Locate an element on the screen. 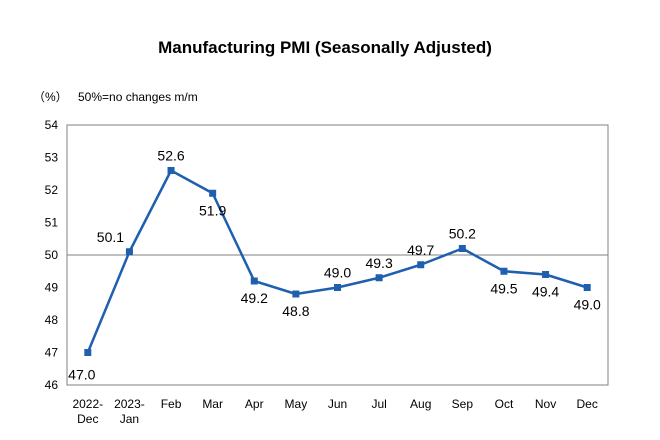 This screenshot has height=440, width=660. y-axis: 46 47 48 49 50 51 52 53 54 is located at coordinates (52, 255).